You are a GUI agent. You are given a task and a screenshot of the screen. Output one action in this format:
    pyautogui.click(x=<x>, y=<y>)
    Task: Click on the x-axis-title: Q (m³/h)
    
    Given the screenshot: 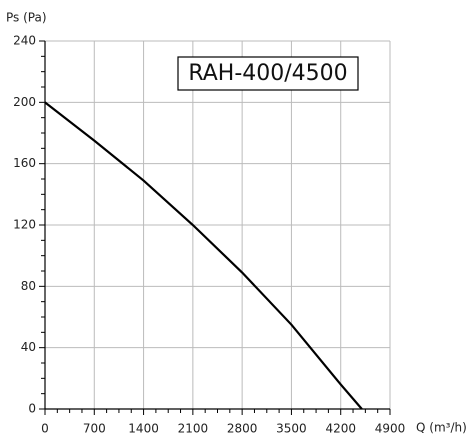 What is the action you would take?
    pyautogui.click(x=441, y=428)
    